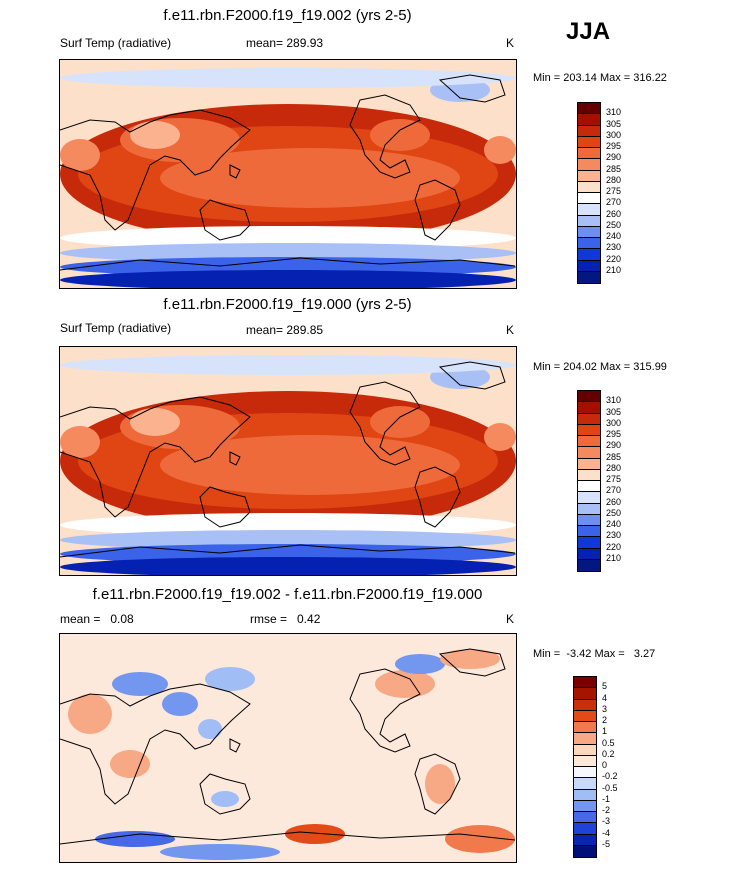 The image size is (733, 872). What do you see at coordinates (606, 798) in the screenshot?
I see `colorbar-tick-label: -1` at bounding box center [606, 798].